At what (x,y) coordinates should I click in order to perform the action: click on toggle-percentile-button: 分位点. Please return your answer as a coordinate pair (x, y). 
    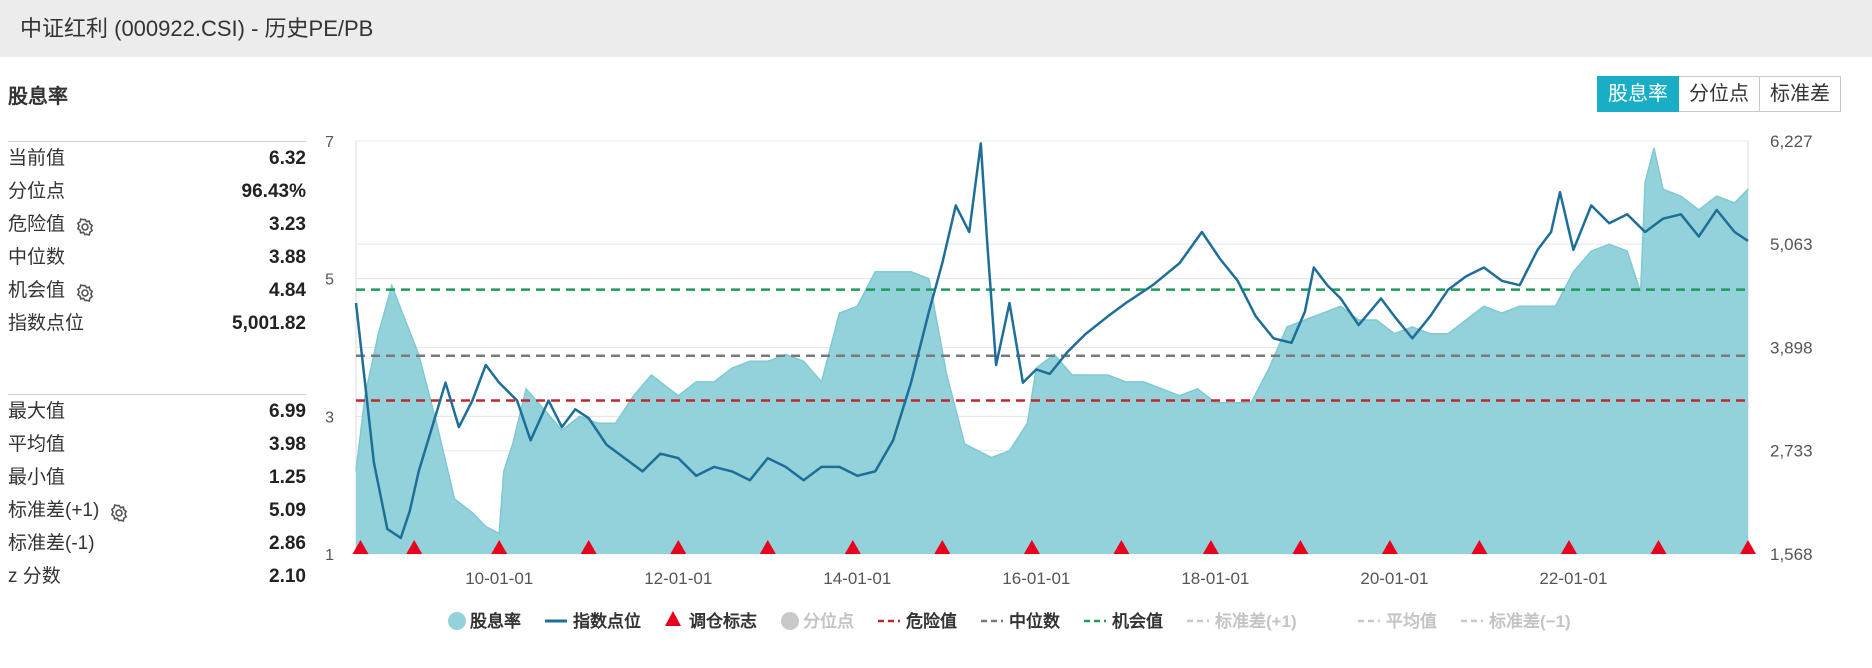
    Looking at the image, I should click on (1719, 94).